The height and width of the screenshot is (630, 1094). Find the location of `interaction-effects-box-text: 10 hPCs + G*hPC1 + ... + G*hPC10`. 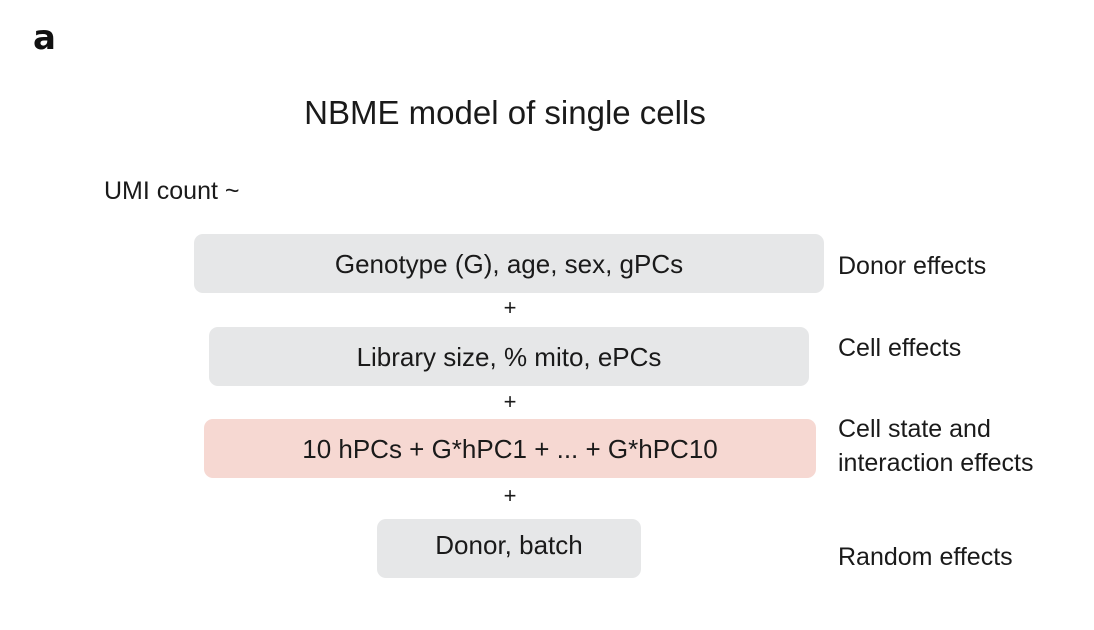

interaction-effects-box-text: 10 hPCs + G*hPC1 + ... + G*hPC10 is located at coordinates (510, 448).